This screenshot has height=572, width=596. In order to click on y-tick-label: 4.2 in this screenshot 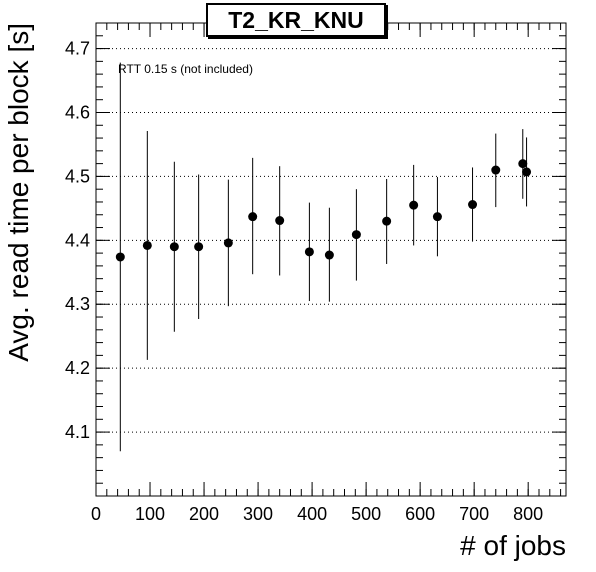, I will do `click(77, 368)`.